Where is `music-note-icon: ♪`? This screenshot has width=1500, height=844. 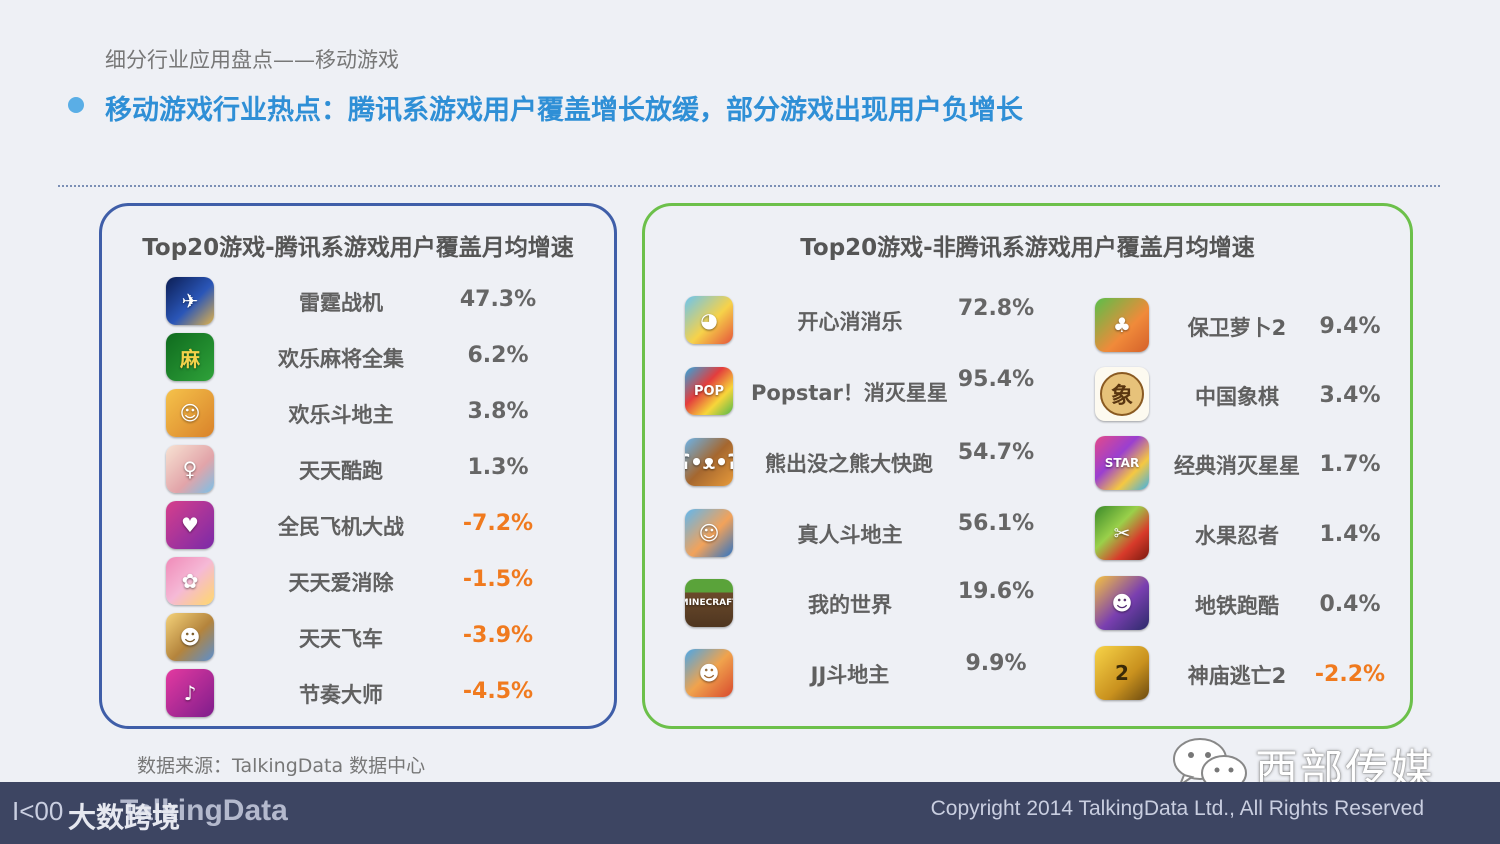 music-note-icon: ♪ is located at coordinates (190, 693).